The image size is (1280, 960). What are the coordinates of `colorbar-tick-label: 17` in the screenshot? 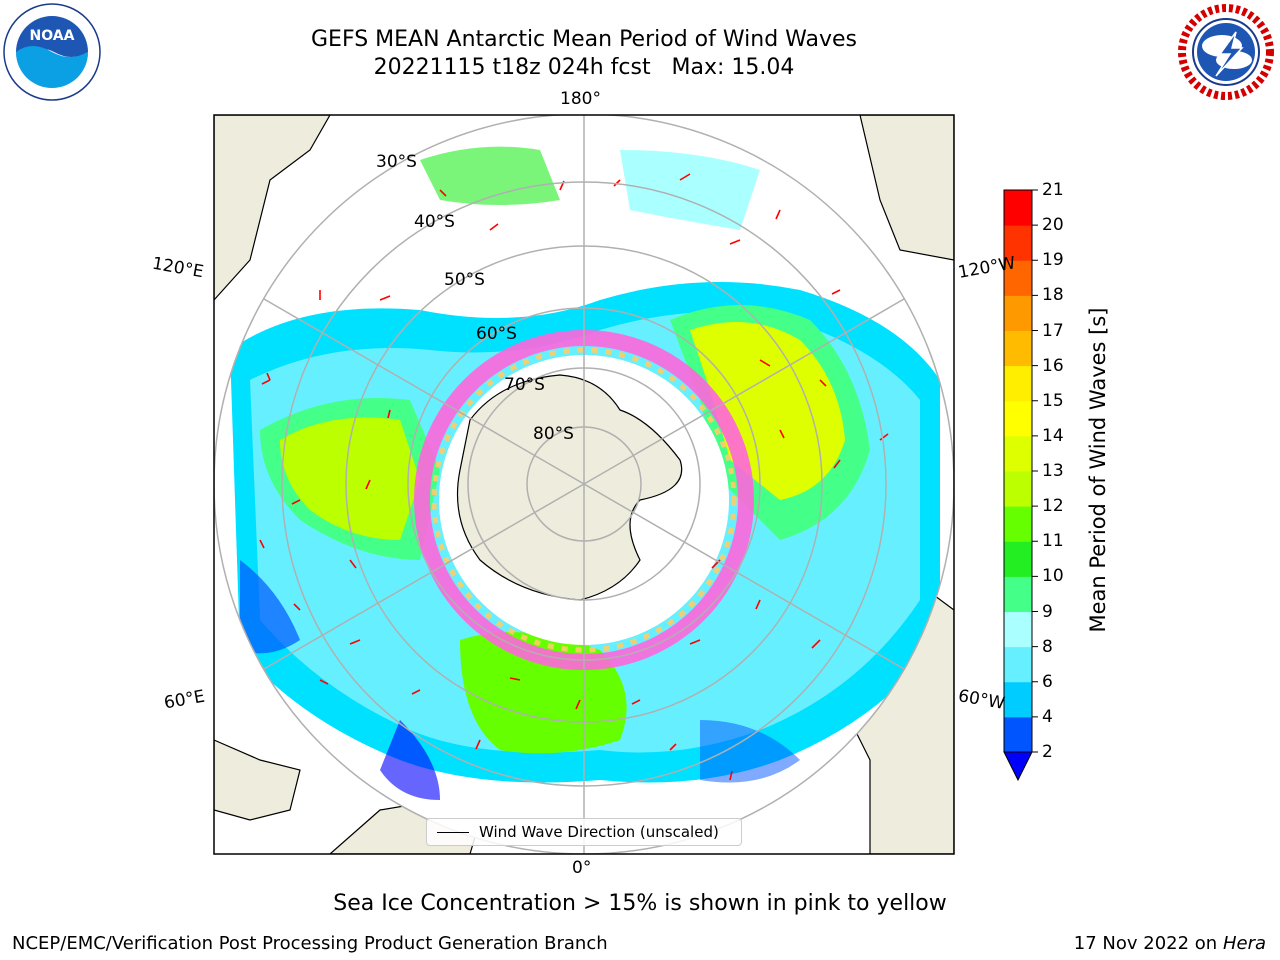 It's located at (1053, 330).